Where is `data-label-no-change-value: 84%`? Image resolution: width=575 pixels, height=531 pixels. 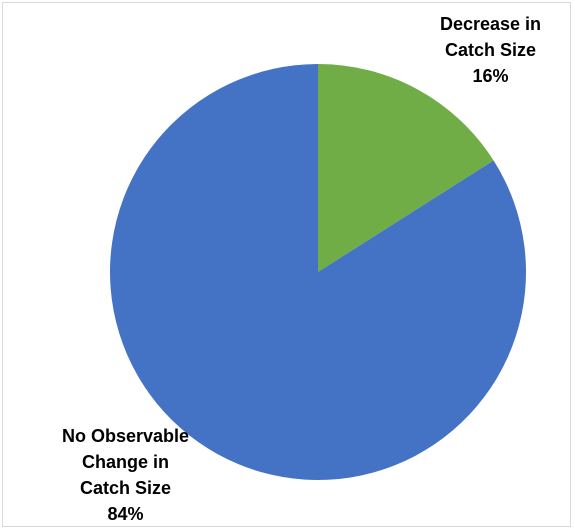
data-label-no-change-value: 84% is located at coordinates (125, 514).